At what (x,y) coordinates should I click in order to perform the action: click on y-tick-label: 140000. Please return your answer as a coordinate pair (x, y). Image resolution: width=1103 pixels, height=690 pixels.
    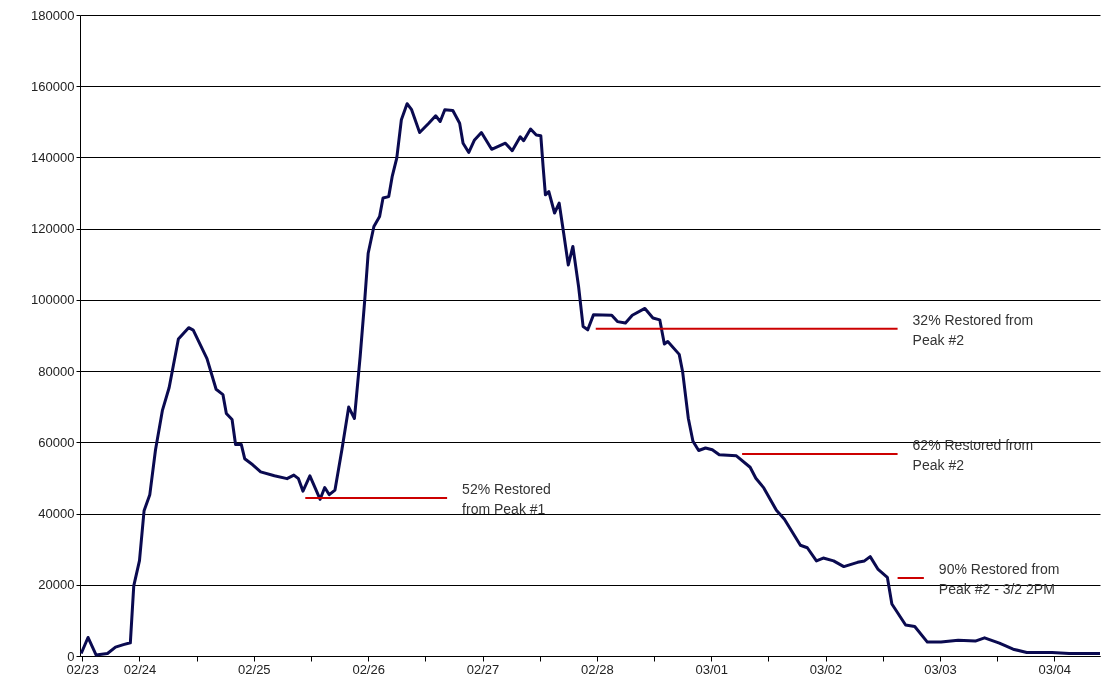
    Looking at the image, I should click on (53, 157).